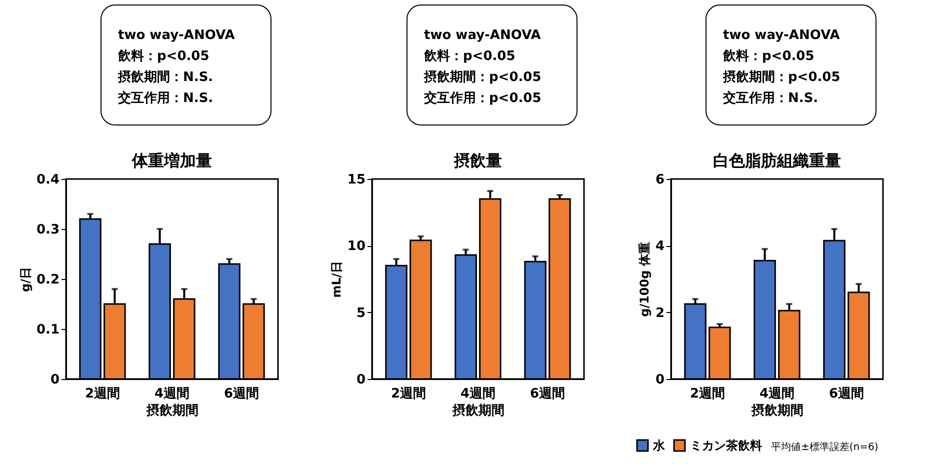 Image resolution: width=936 pixels, height=469 pixels. I want to click on y-tick-label: 4, so click(659, 246).